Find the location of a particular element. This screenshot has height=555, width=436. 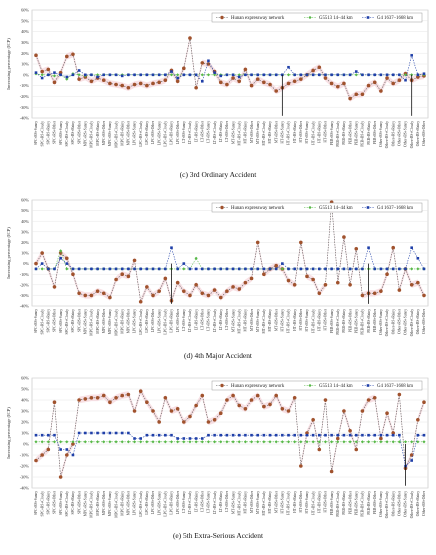

x-tick-label: MPC+BS+Rainy is located at coordinates (122, 503).